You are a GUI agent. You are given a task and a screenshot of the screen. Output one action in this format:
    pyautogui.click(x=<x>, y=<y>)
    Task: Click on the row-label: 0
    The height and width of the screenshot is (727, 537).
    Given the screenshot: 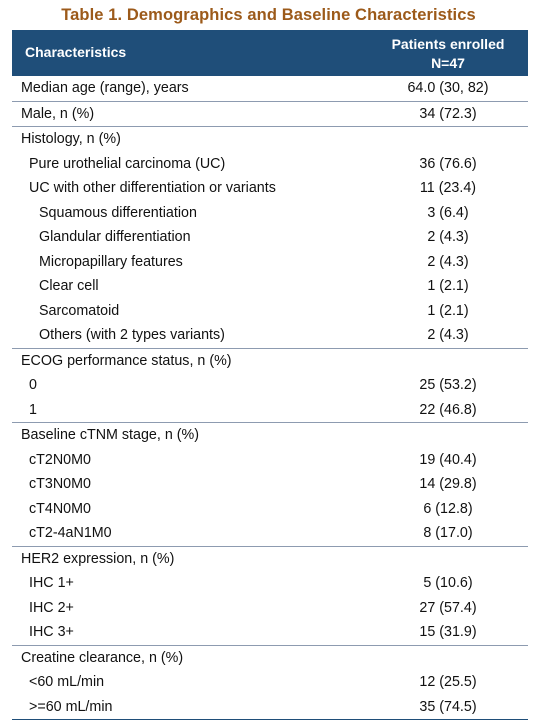 What is the action you would take?
    pyautogui.click(x=33, y=385)
    